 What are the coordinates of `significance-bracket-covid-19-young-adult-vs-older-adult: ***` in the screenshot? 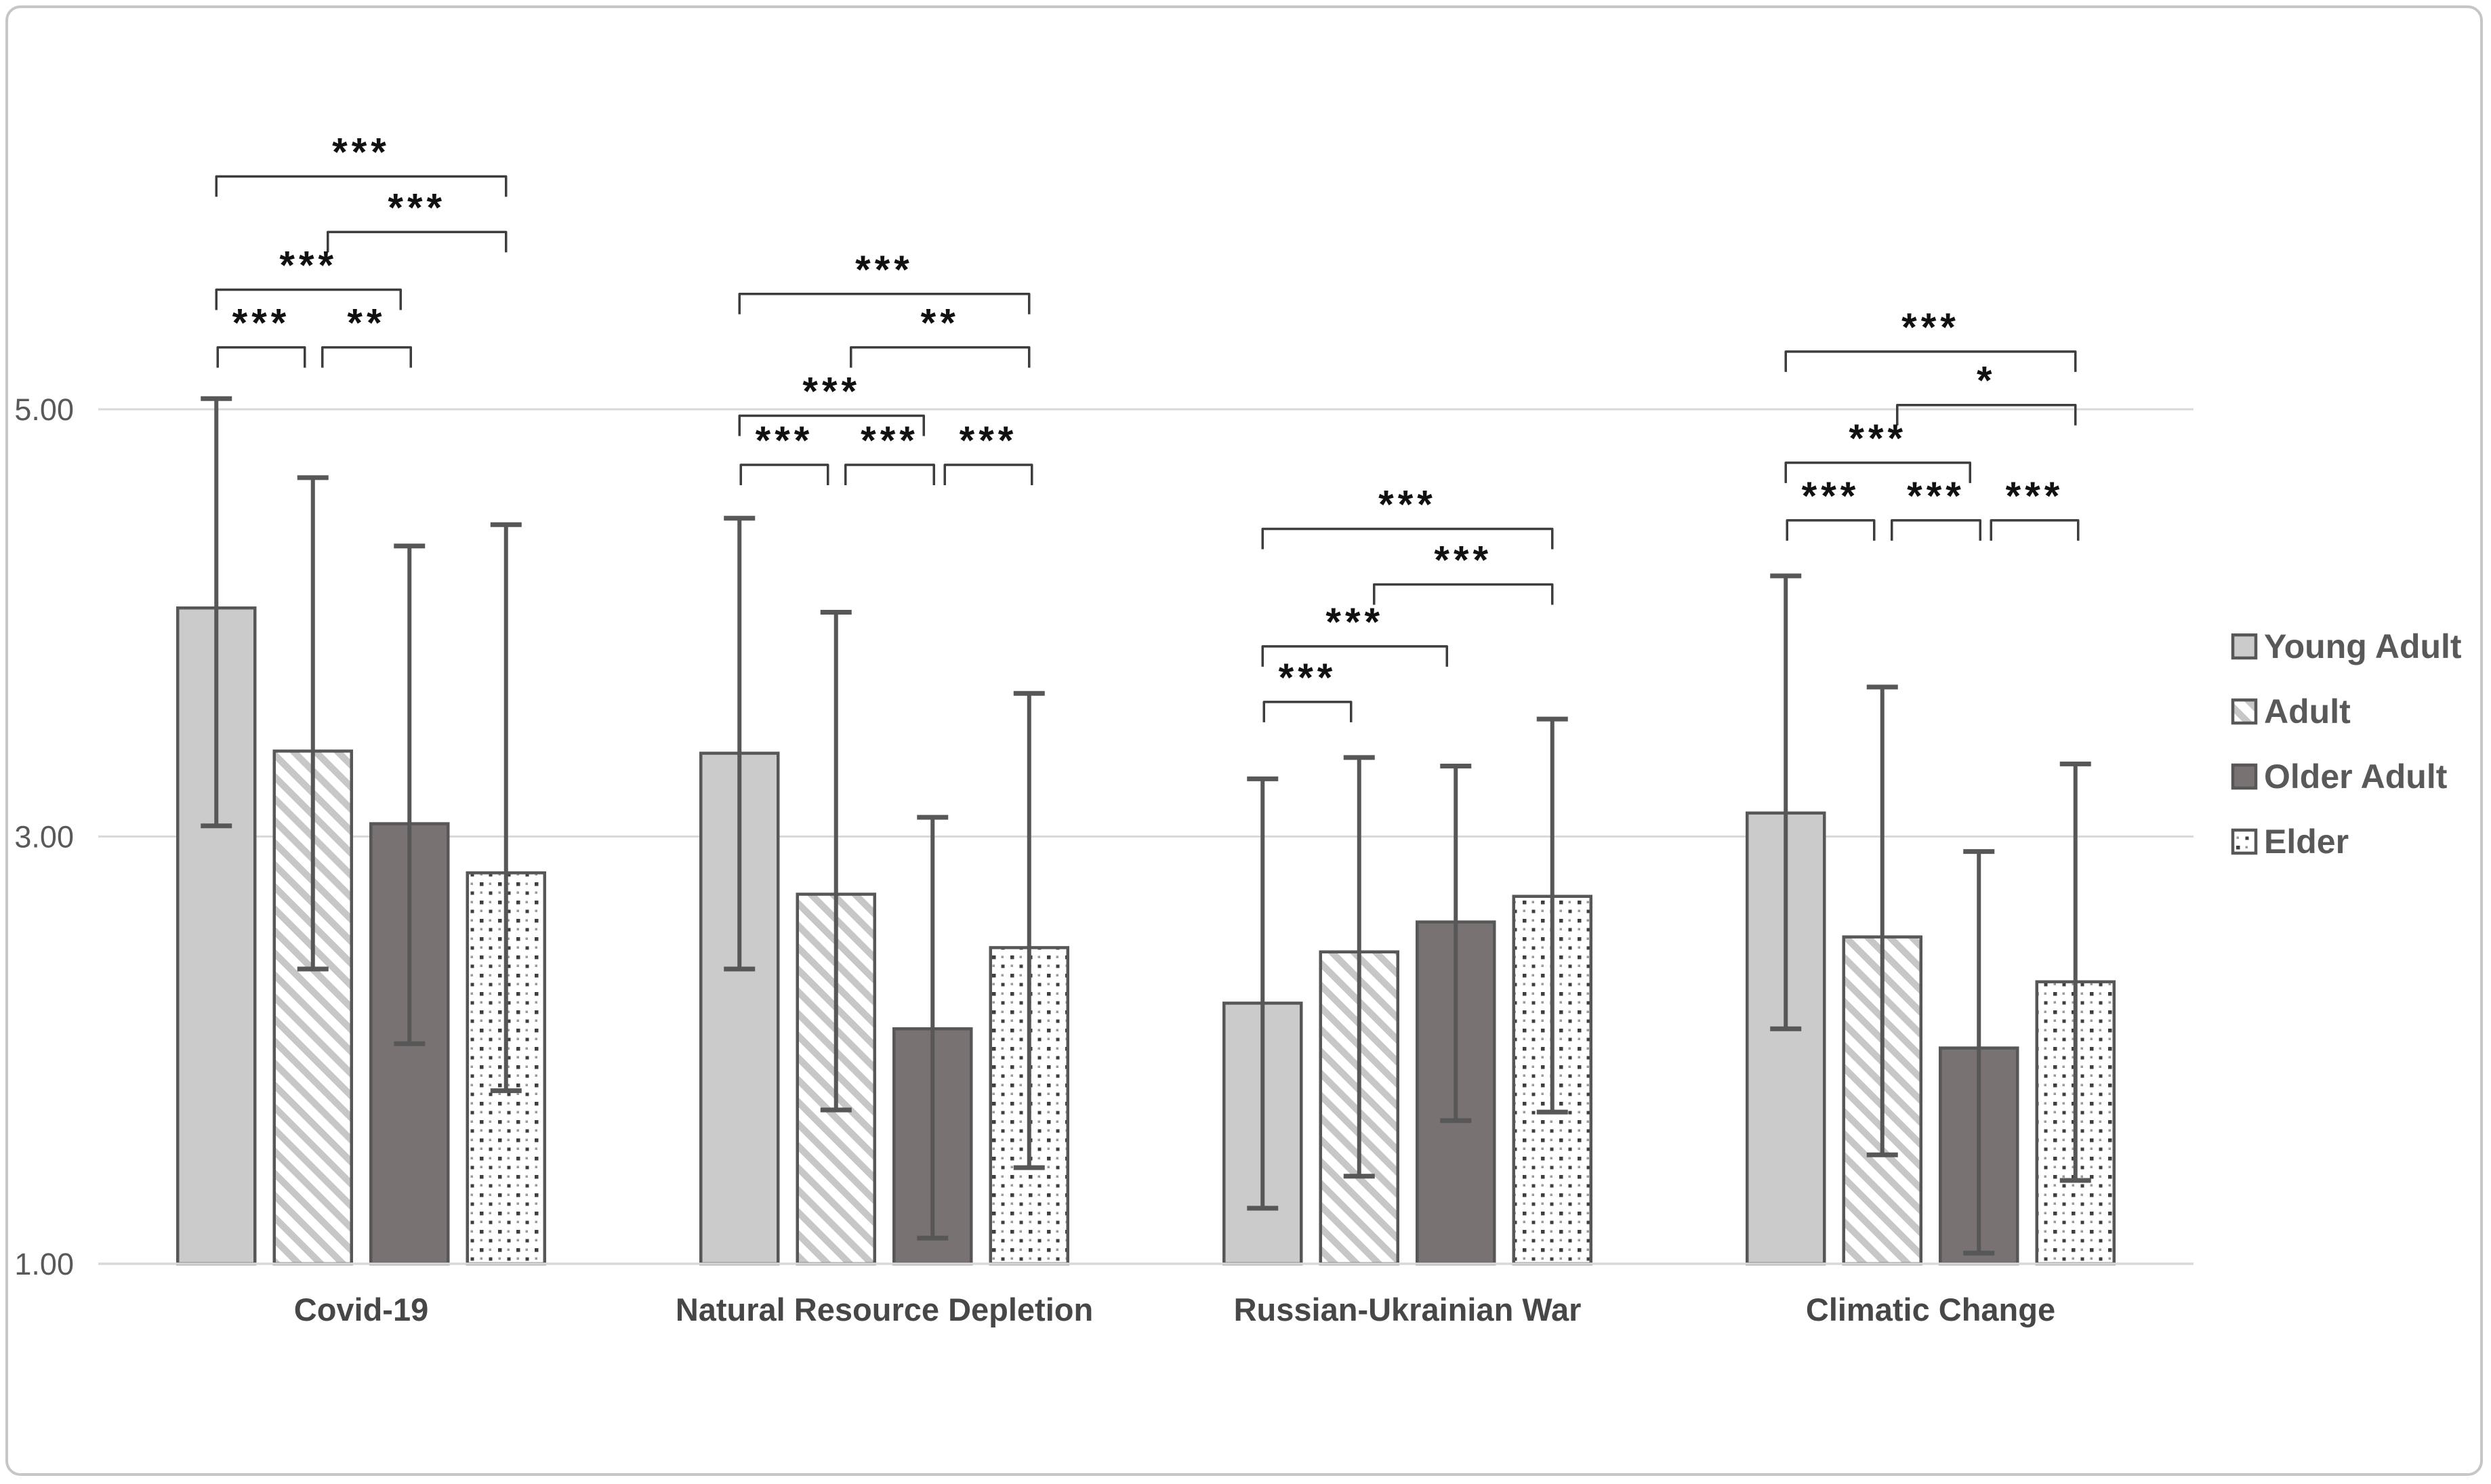 It's located at (308, 276).